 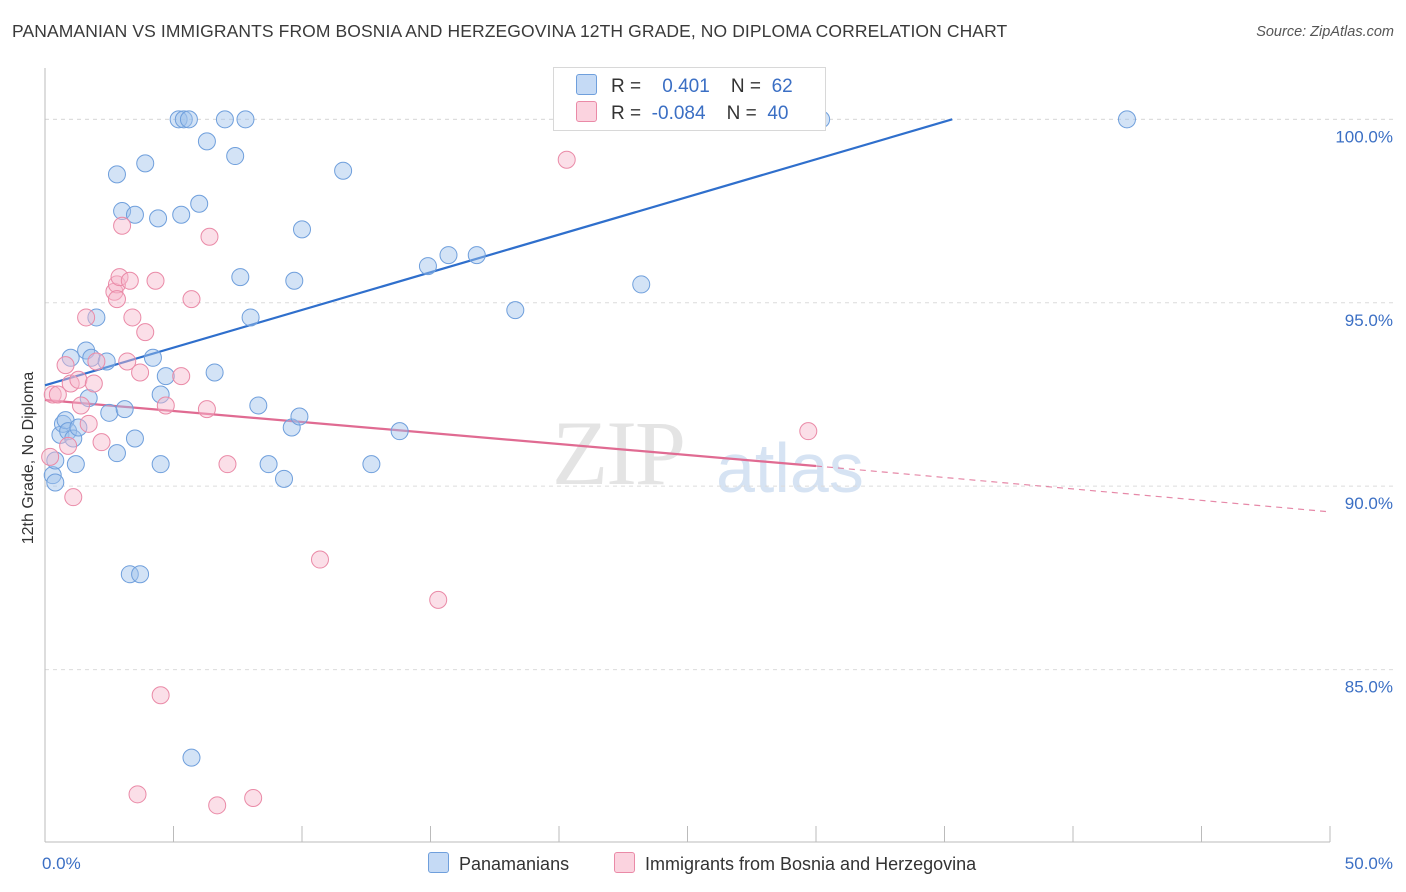 What do you see at coordinates (28, 458) in the screenshot?
I see `y-axis-title: 12th Grade, No Diploma` at bounding box center [28, 458].